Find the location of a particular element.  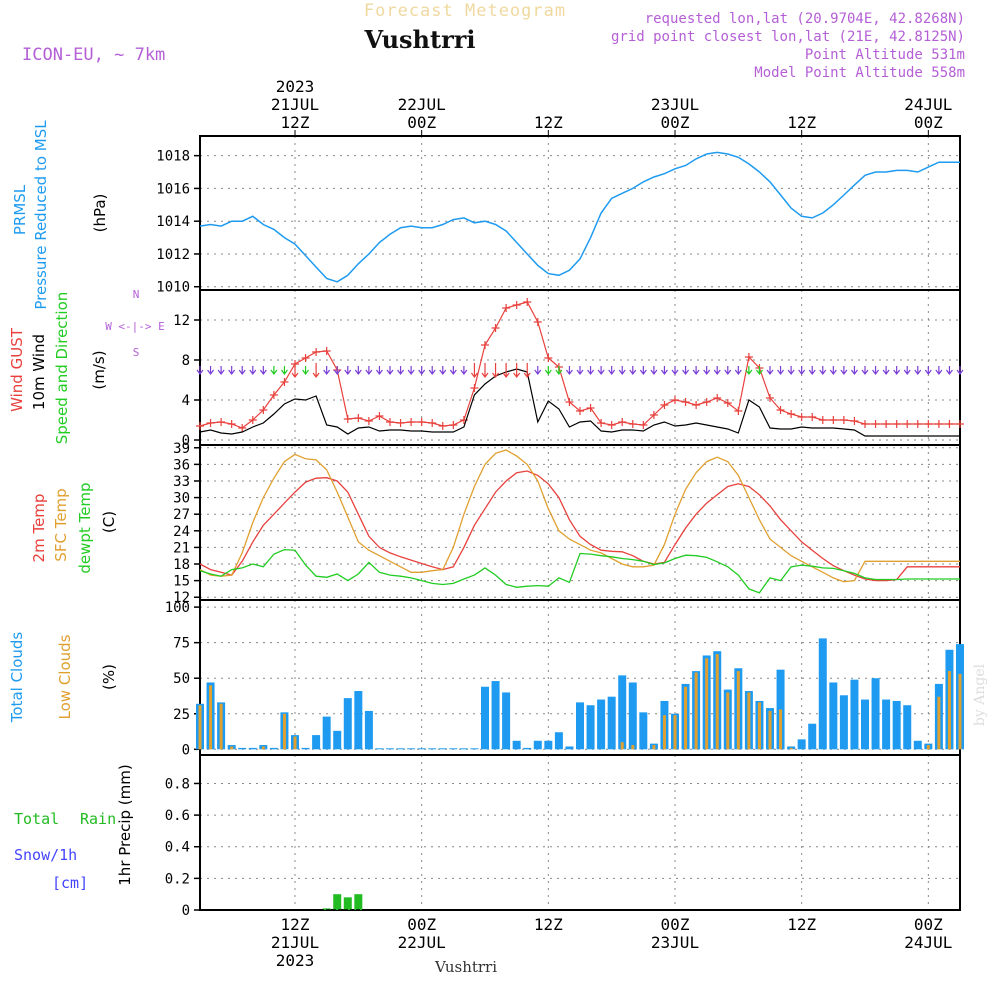

wind-line is located at coordinates (579, 402).